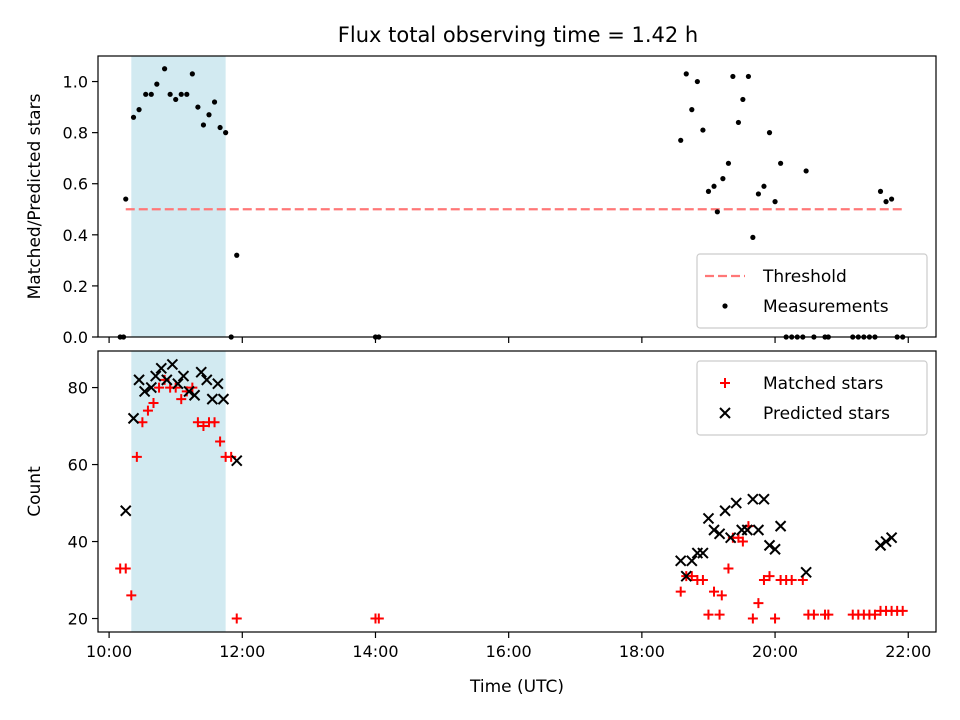 This screenshot has width=960, height=720. I want to click on y-axis-label: Matched/Predicted stars, so click(35, 196).